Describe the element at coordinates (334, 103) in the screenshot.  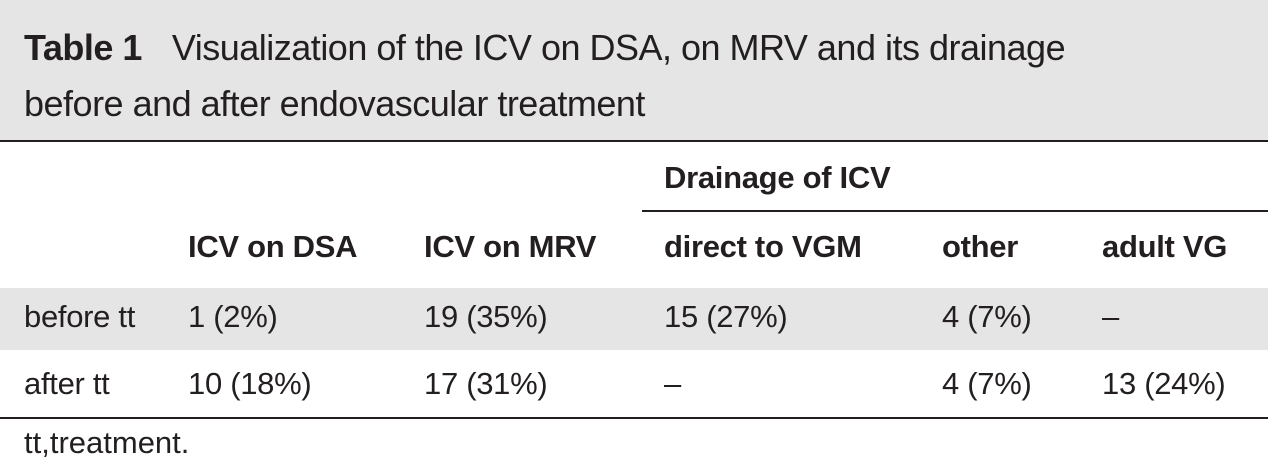
I see `caption-line-2: before and after endovascular treatment` at that location.